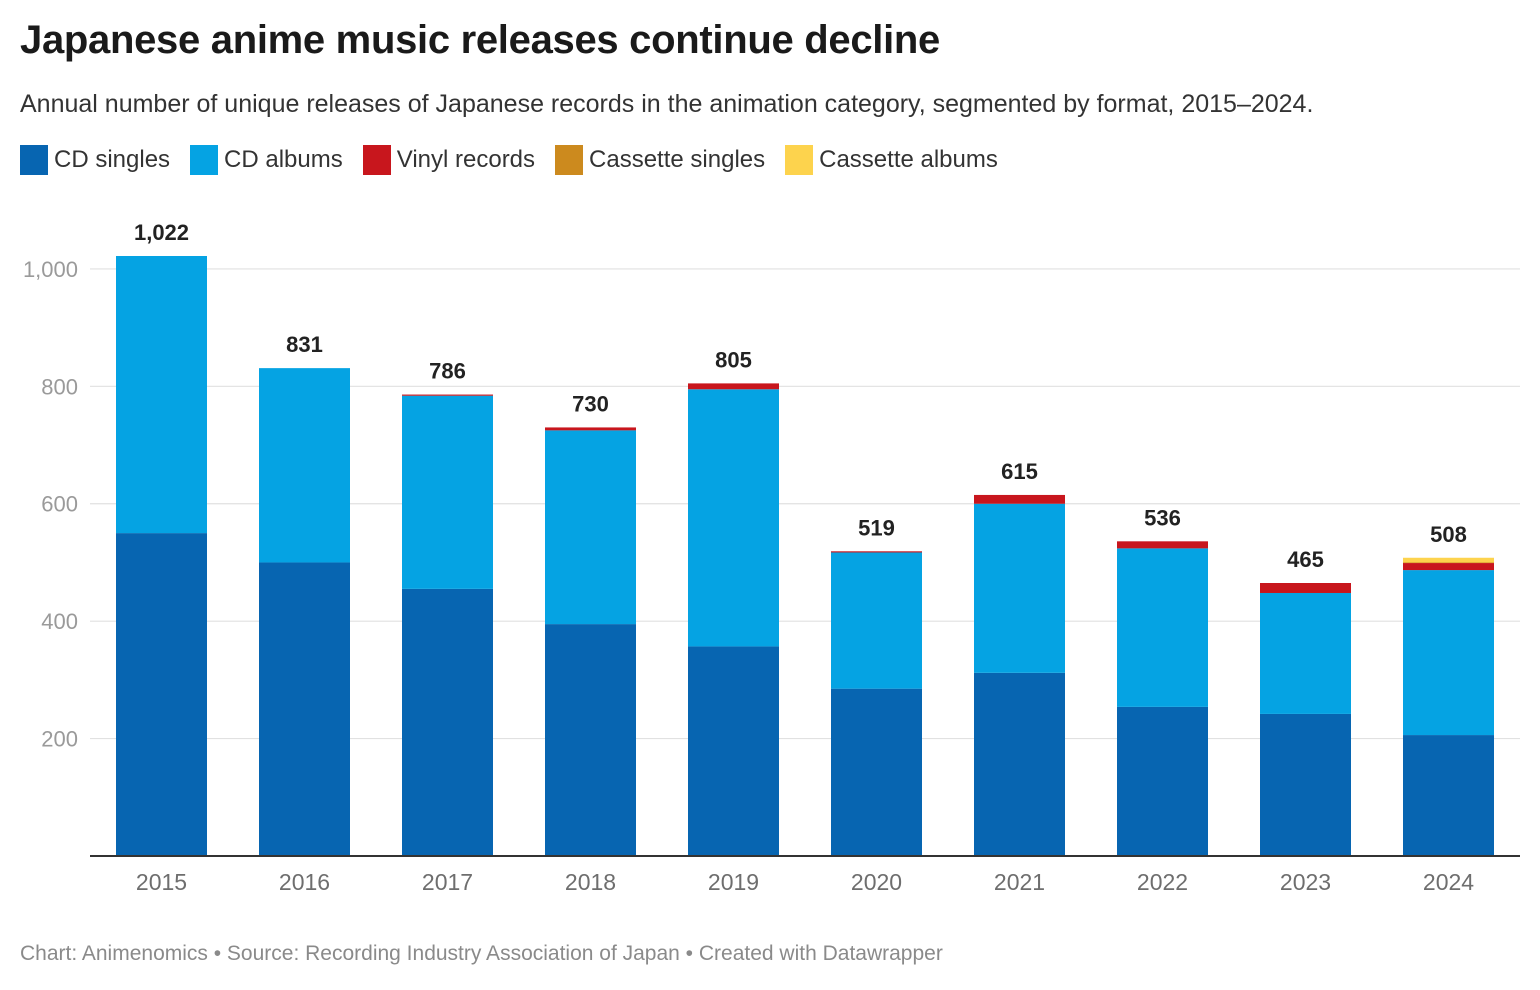  What do you see at coordinates (590, 882) in the screenshot?
I see `x-tick-label-2018: 2018` at bounding box center [590, 882].